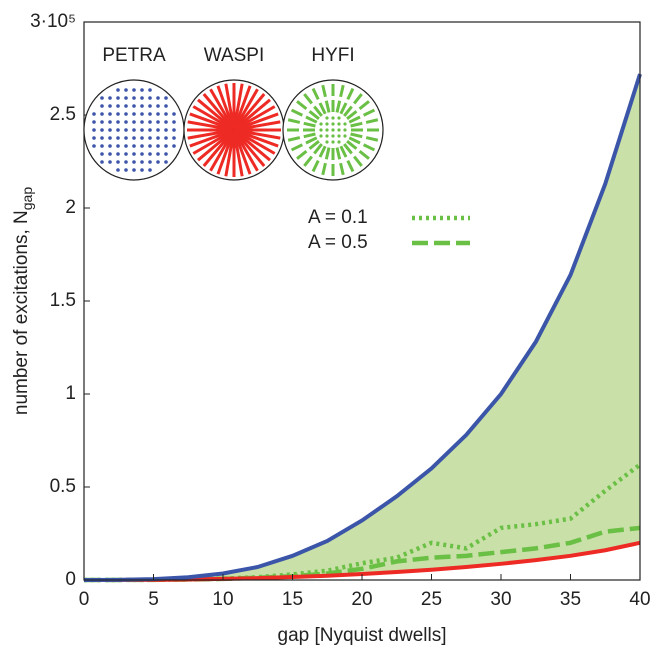 The image size is (661, 658). What do you see at coordinates (332, 55) in the screenshot?
I see `inset-label: HYFI` at bounding box center [332, 55].